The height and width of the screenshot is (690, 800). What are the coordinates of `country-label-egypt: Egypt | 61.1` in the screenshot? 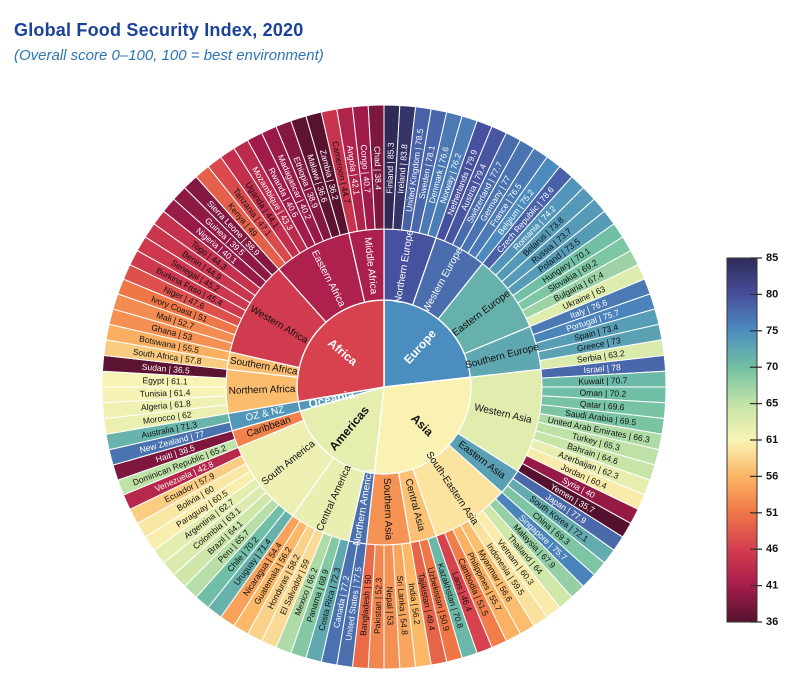 It's located at (165, 380).